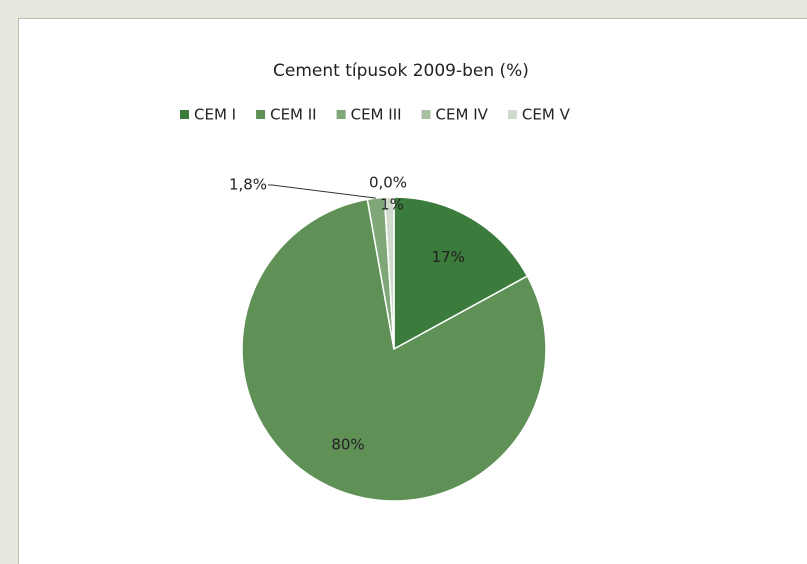 This screenshot has height=564, width=807. Describe the element at coordinates (401, 71) in the screenshot. I see `chart-title: Cement típusok 2009-ben (%)` at that location.